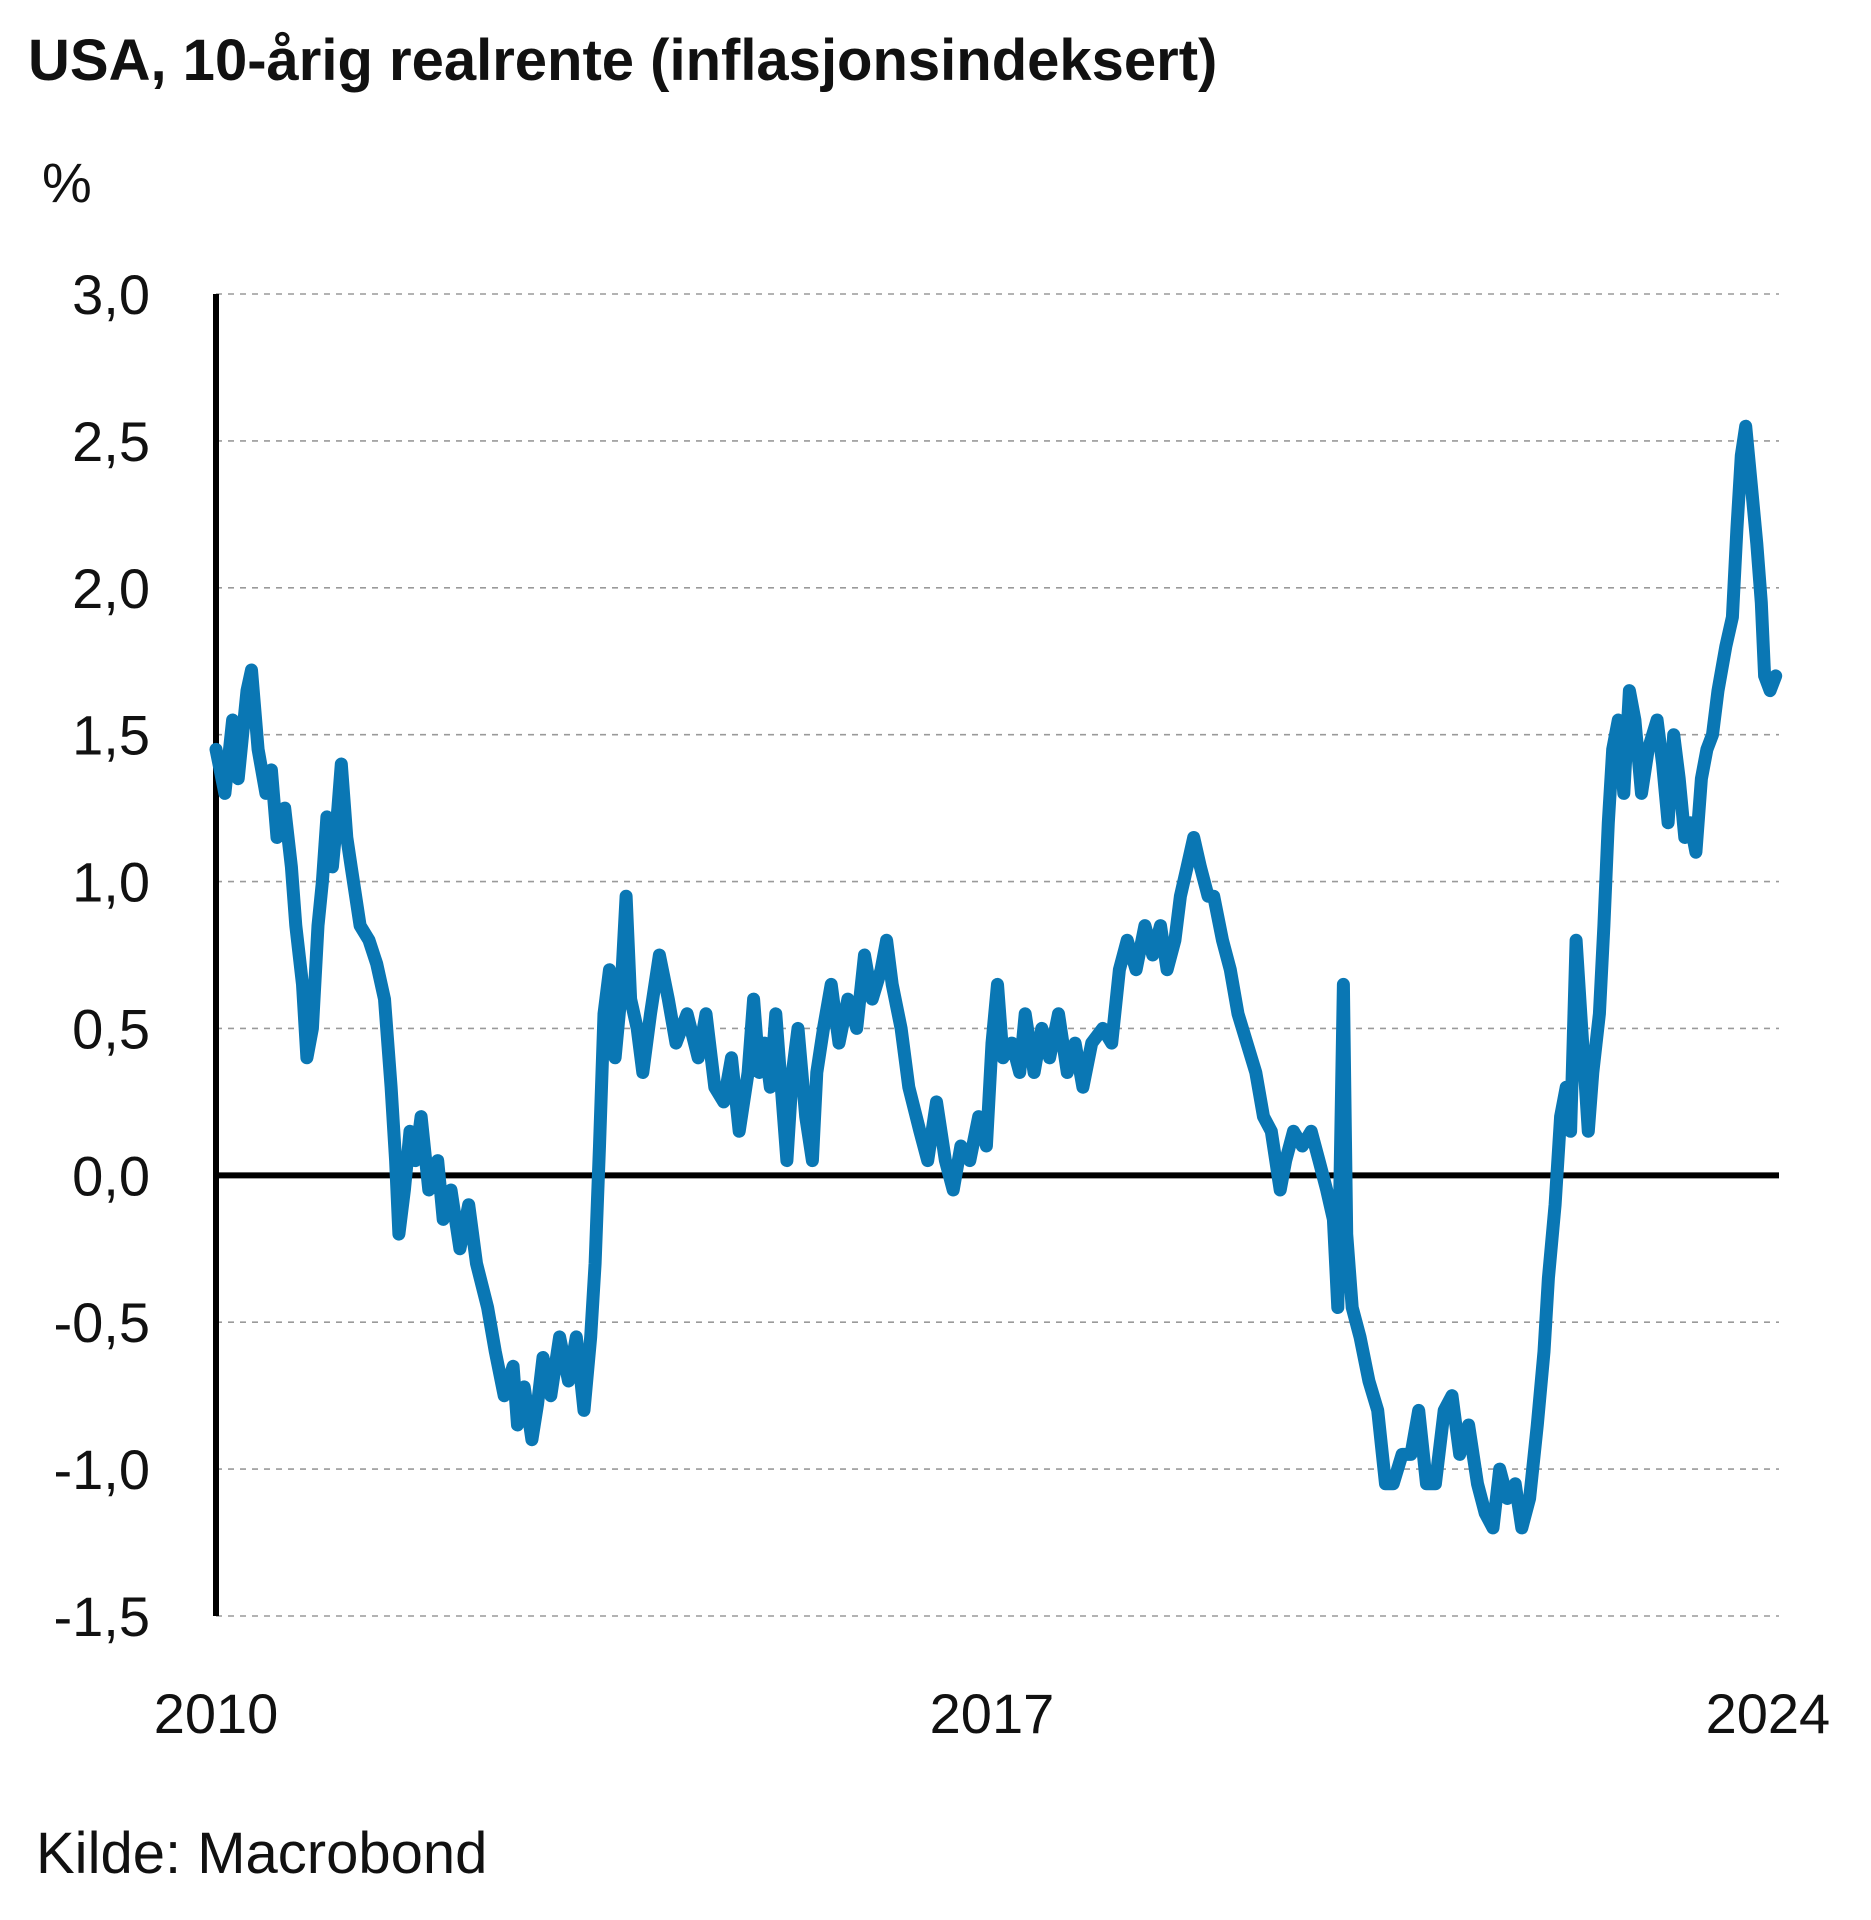 This screenshot has height=1920, width=1871. What do you see at coordinates (1768, 1713) in the screenshot?
I see `x-tick-label: 2024` at bounding box center [1768, 1713].